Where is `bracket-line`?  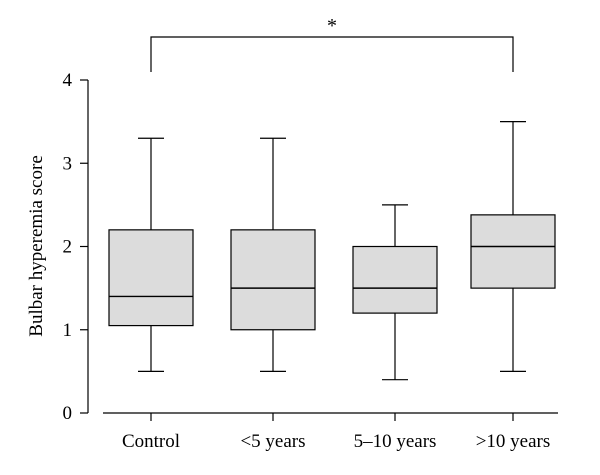 bracket-line is located at coordinates (332, 54).